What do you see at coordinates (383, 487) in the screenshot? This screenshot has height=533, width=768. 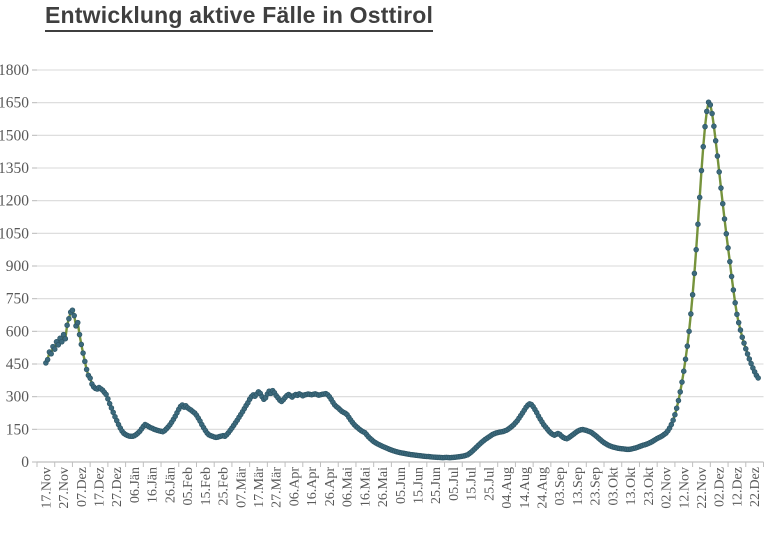 I see `x-tick-label: 26.Mai` at bounding box center [383, 487].